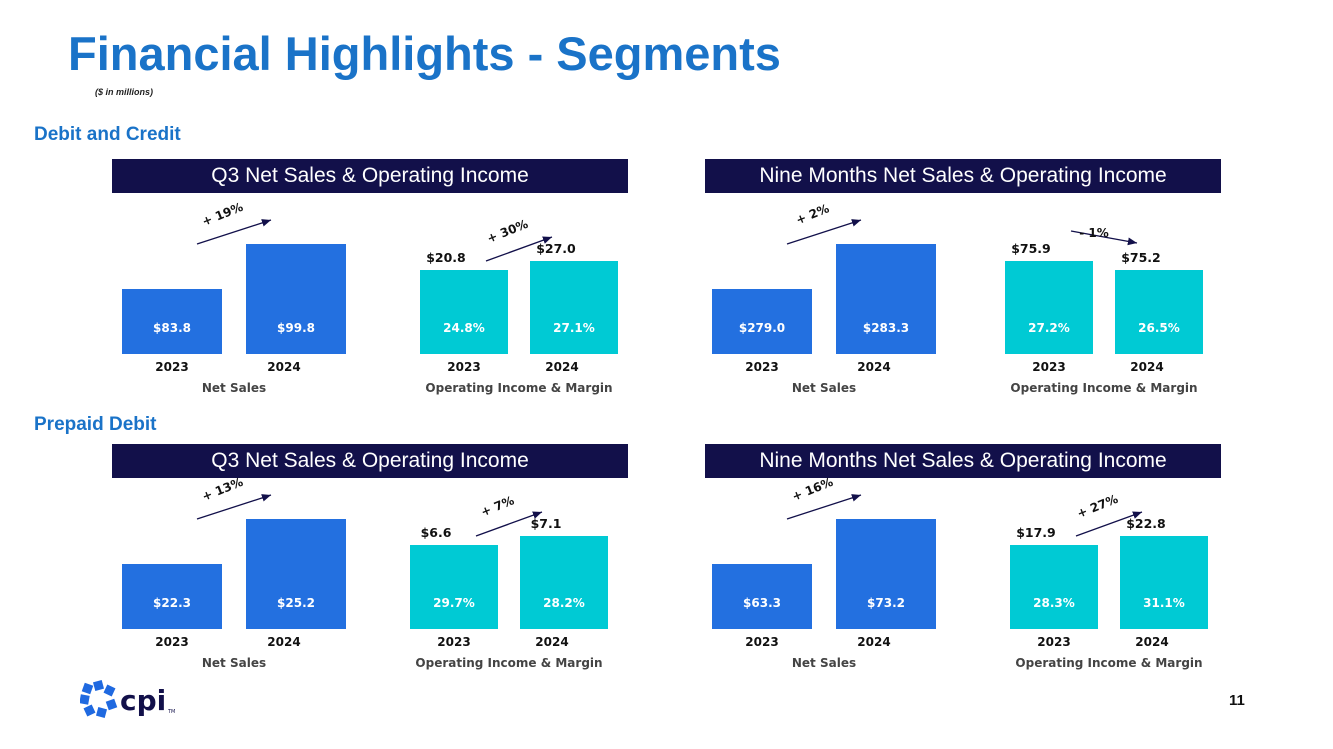 The width and height of the screenshot is (1333, 749). What do you see at coordinates (222, 489) in the screenshot?
I see `change-label: + 13%` at bounding box center [222, 489].